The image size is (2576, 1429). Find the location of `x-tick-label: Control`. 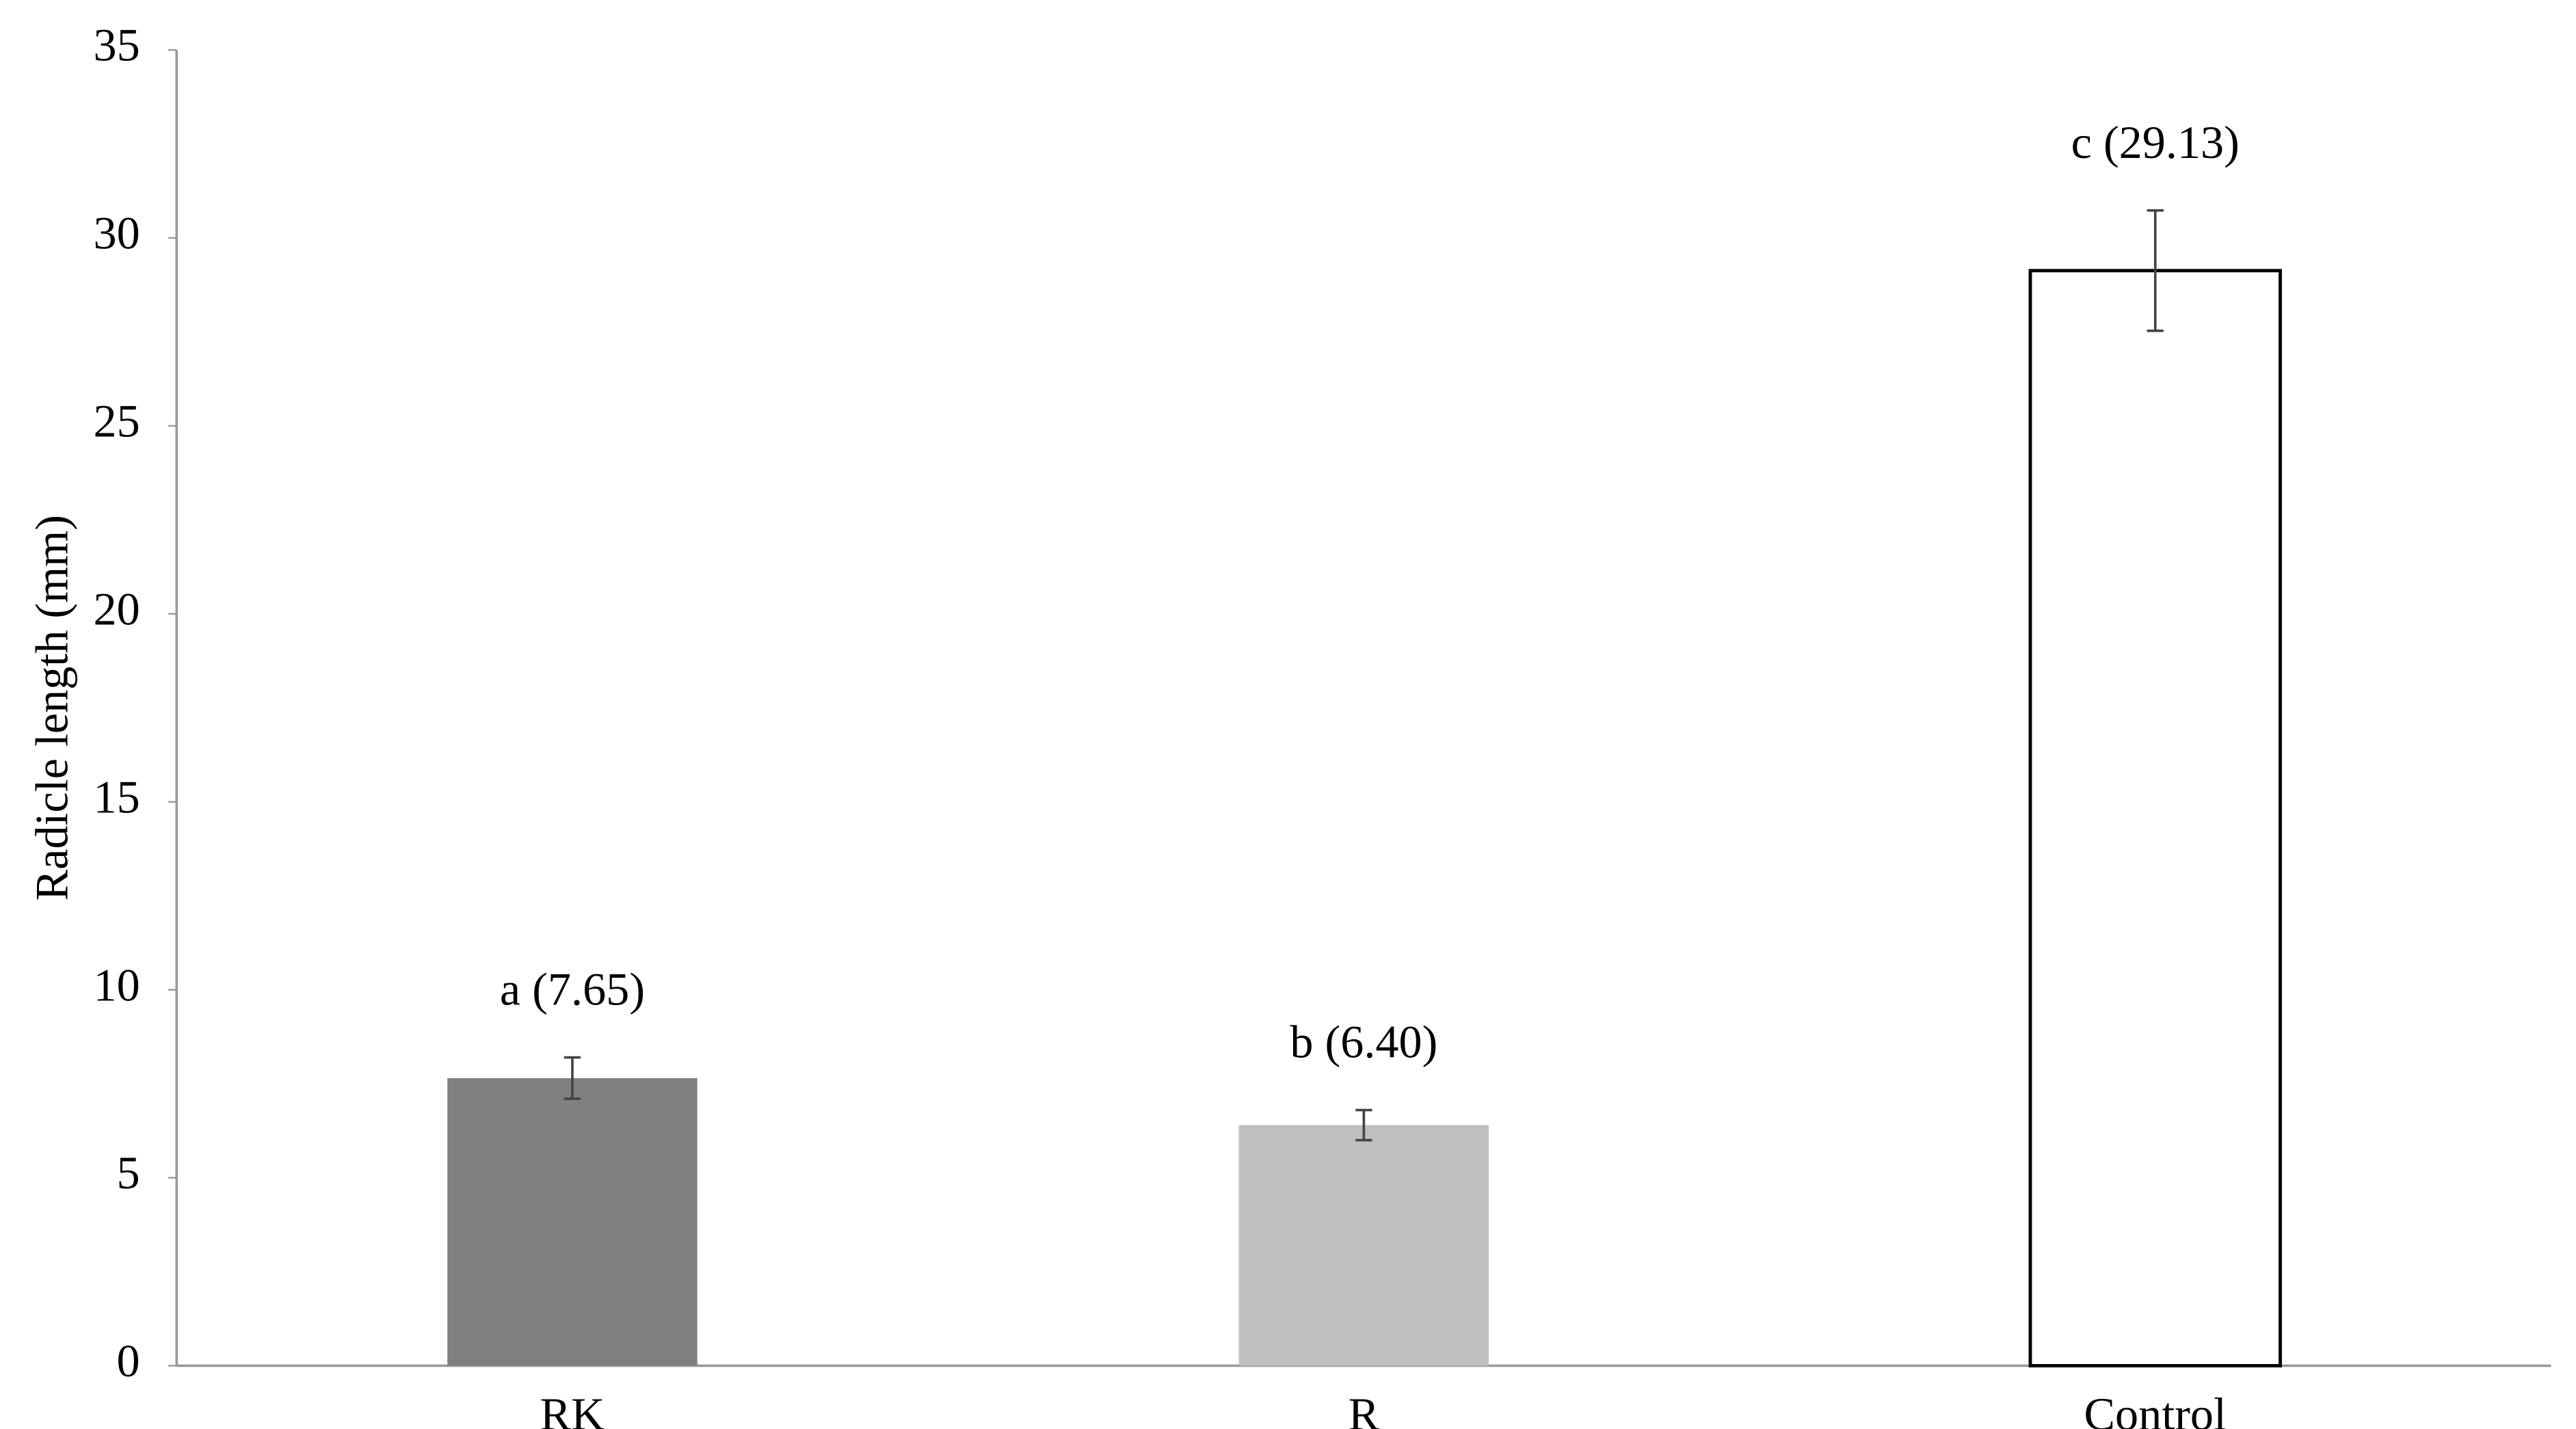

x-tick-label: Control is located at coordinates (2155, 1408).